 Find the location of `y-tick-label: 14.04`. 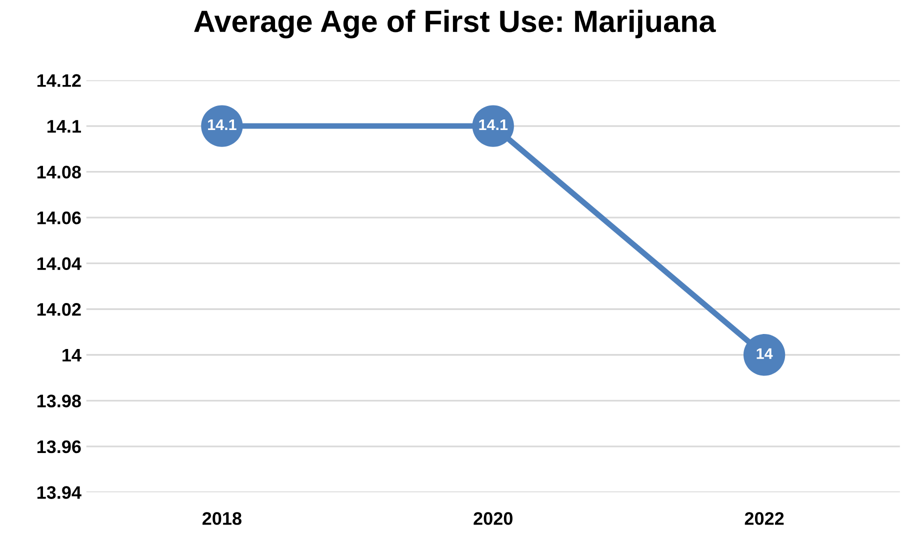

y-tick-label: 14.04 is located at coordinates (59, 263).